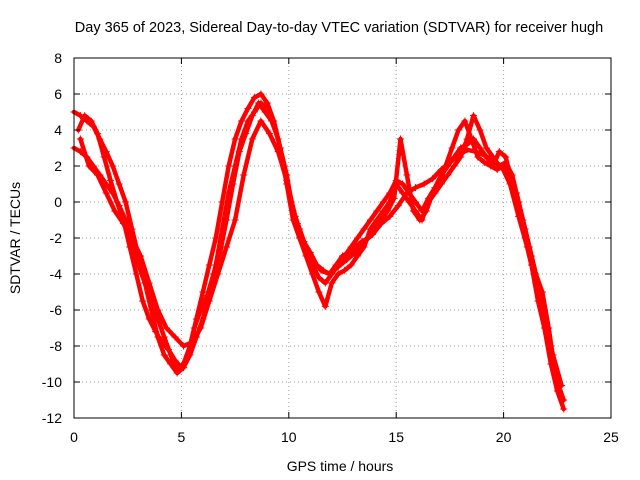 The image size is (640, 480). I want to click on y-tick-label: 8, so click(58, 58).